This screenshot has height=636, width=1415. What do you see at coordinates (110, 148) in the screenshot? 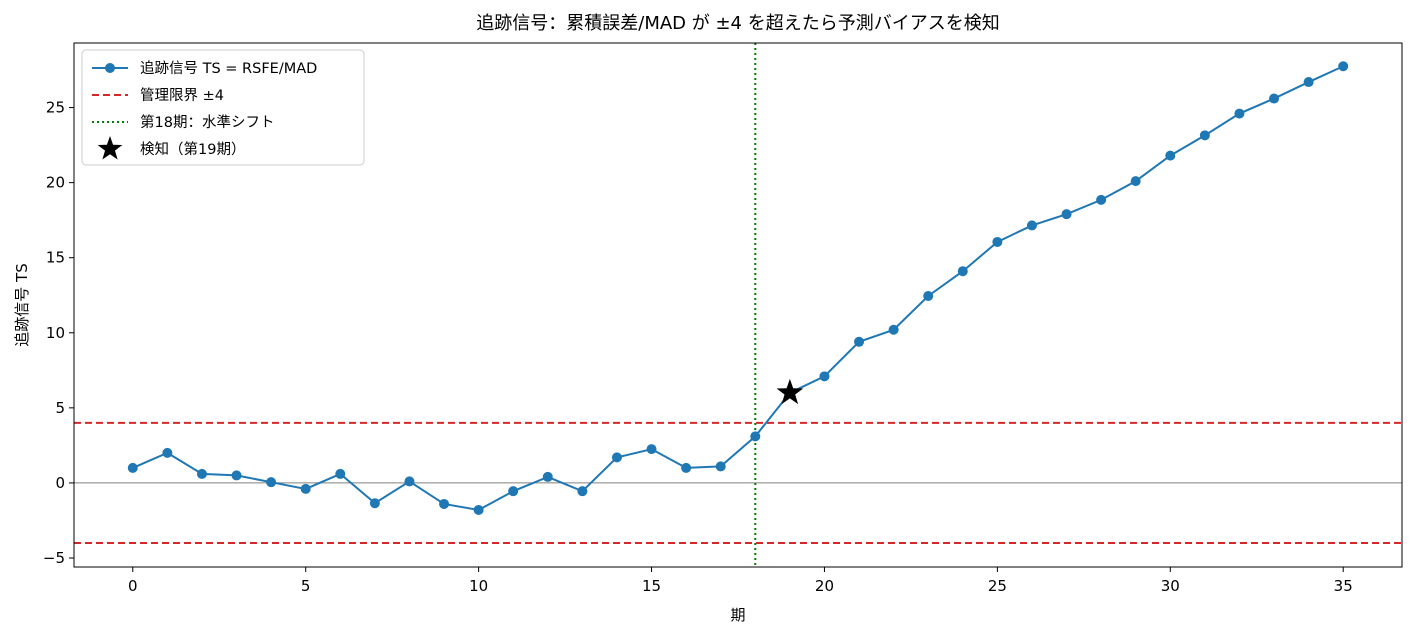
I see `legend-marker-detect` at bounding box center [110, 148].